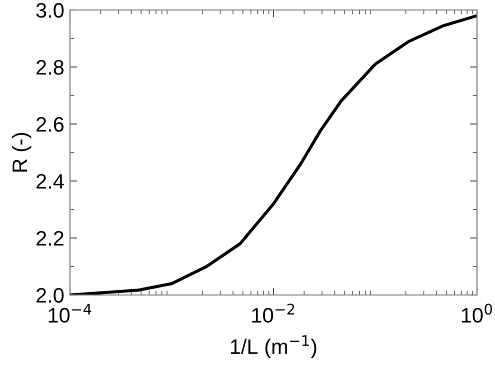 Image resolution: width=495 pixels, height=374 pixels. I want to click on x-tick-label: 10$^{−4}$, so click(70, 313).